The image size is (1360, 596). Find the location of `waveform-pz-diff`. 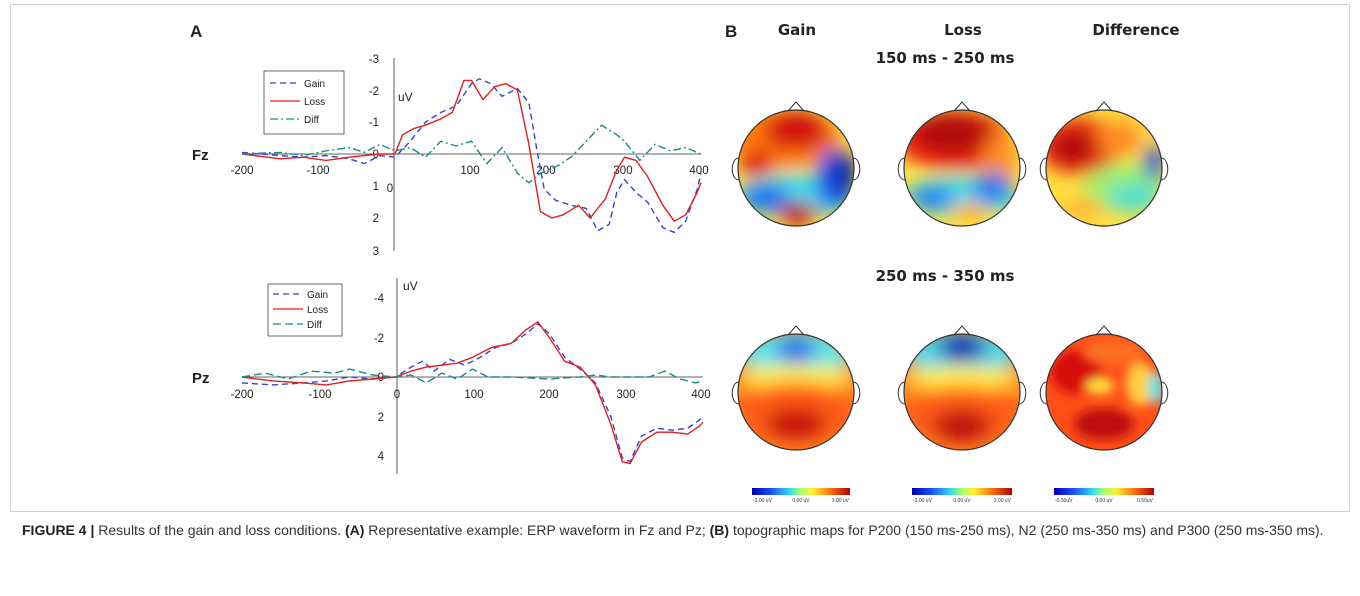

waveform-pz-diff is located at coordinates (472, 376).